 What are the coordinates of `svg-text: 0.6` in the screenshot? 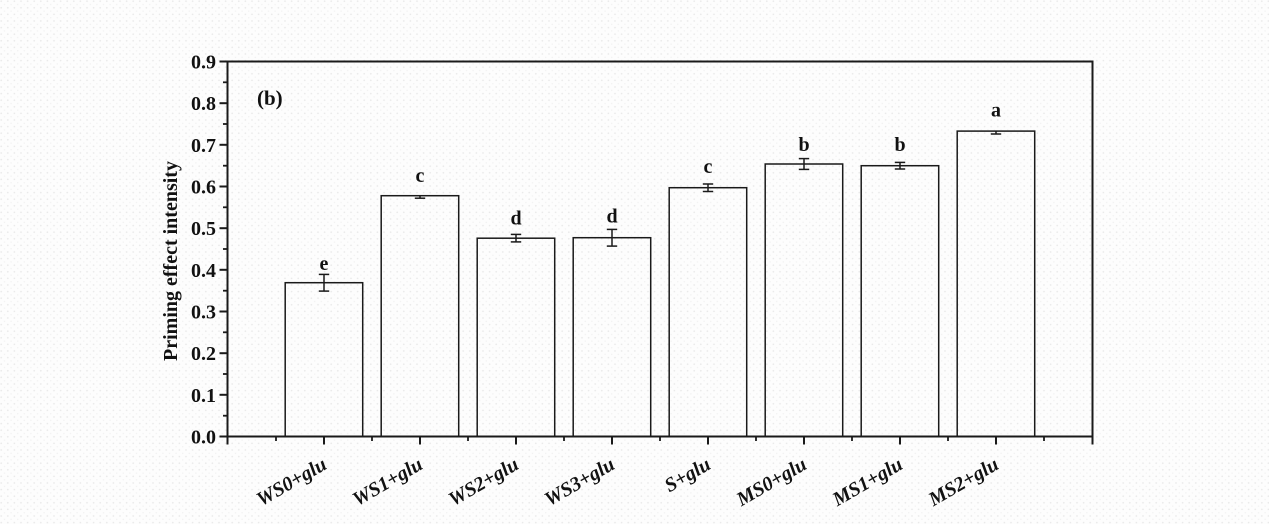 It's located at (203, 188).